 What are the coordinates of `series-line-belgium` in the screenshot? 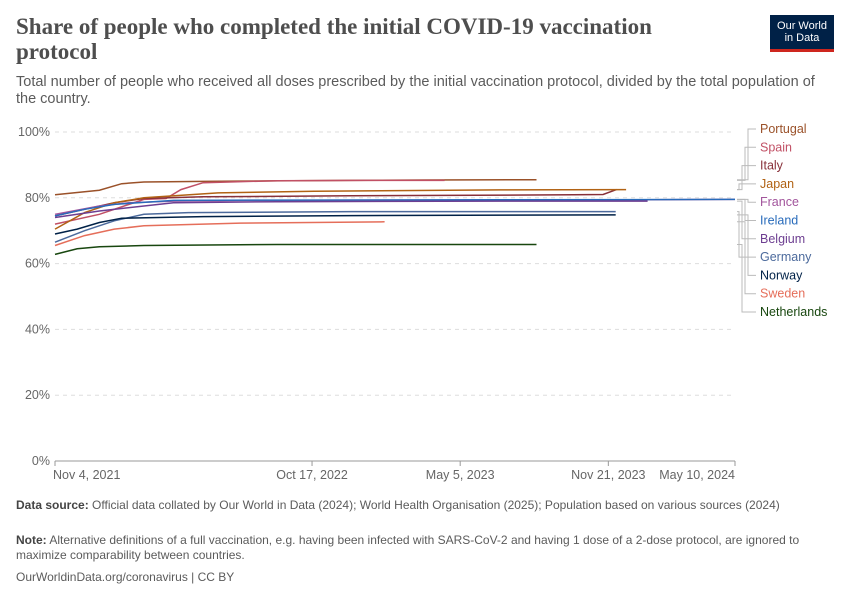 It's located at (351, 209).